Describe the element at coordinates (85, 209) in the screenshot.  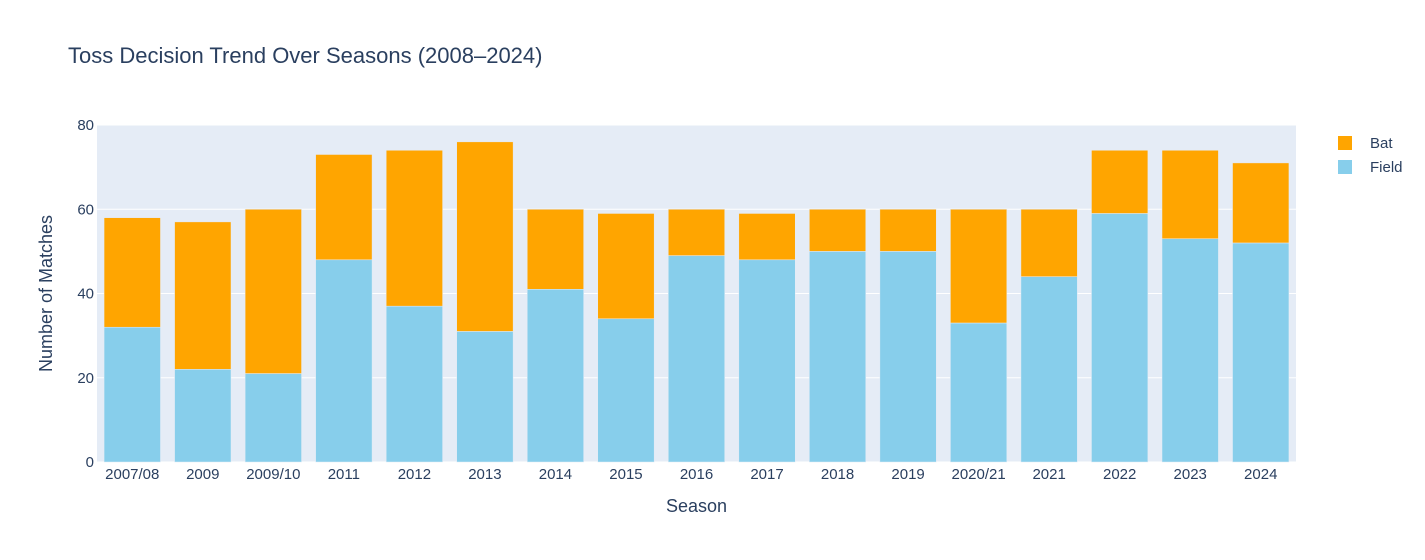
I see `y-tick-label: 60` at that location.